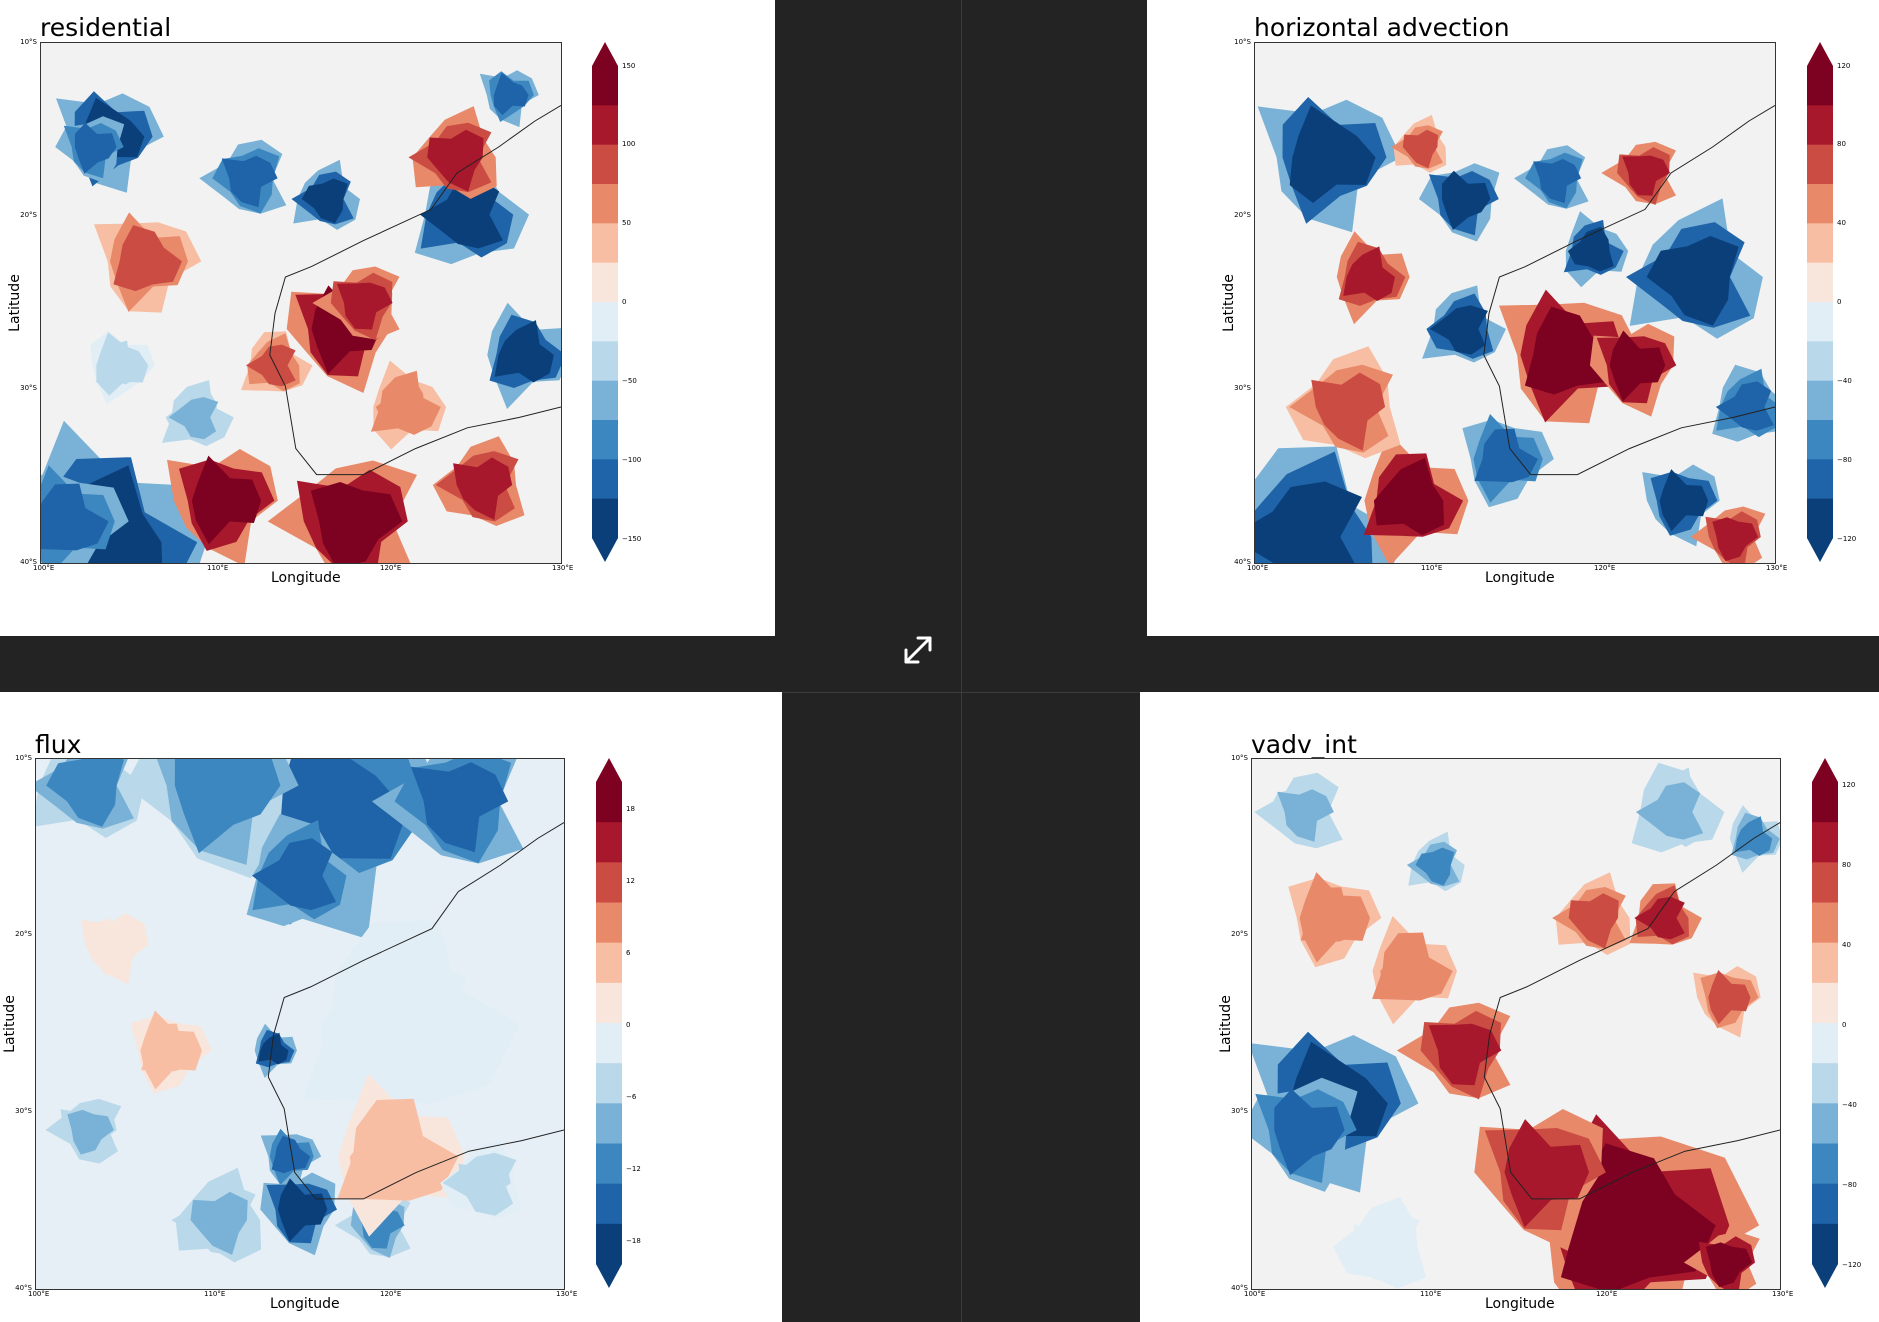 The image size is (1879, 1322). Describe the element at coordinates (961, 661) in the screenshot. I see `vertical-divider` at that location.